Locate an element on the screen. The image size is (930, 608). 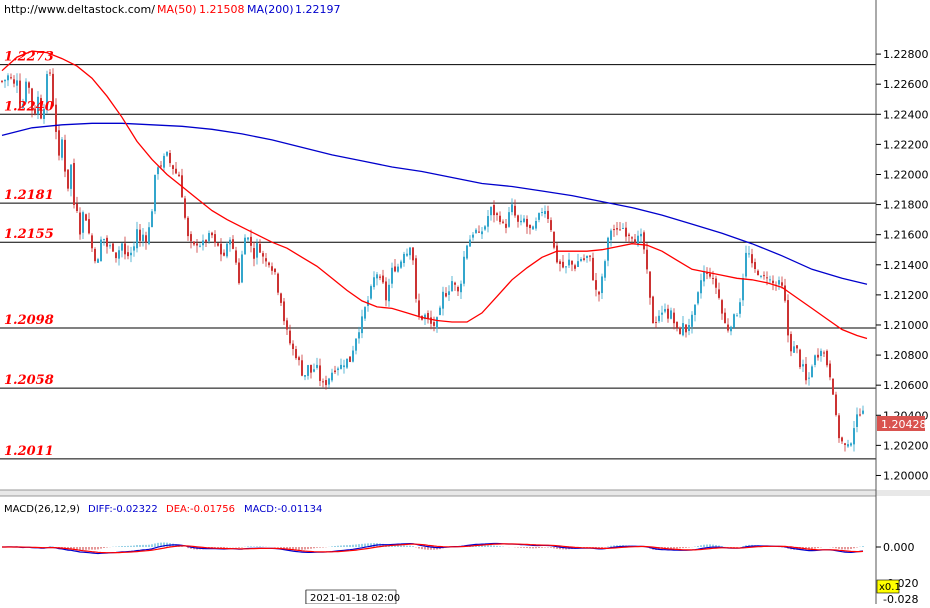
price-axis-label: 1.21000 is located at coordinates (906, 325).